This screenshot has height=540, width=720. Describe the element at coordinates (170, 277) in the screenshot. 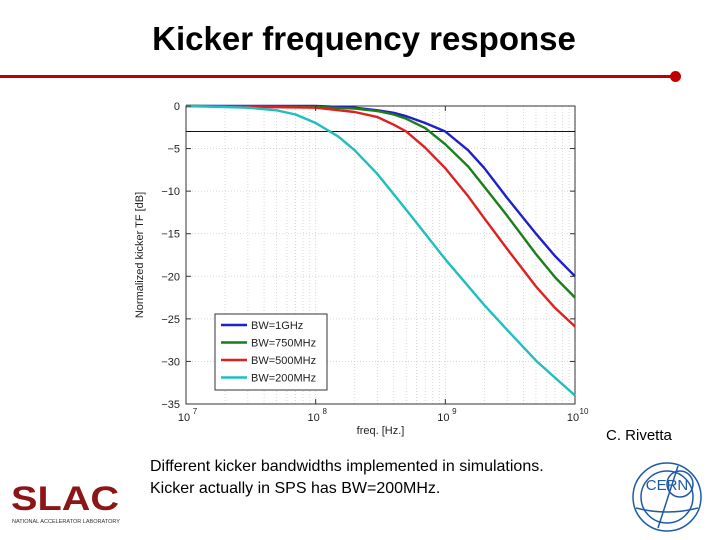

I see `y-tick-label: −20` at that location.